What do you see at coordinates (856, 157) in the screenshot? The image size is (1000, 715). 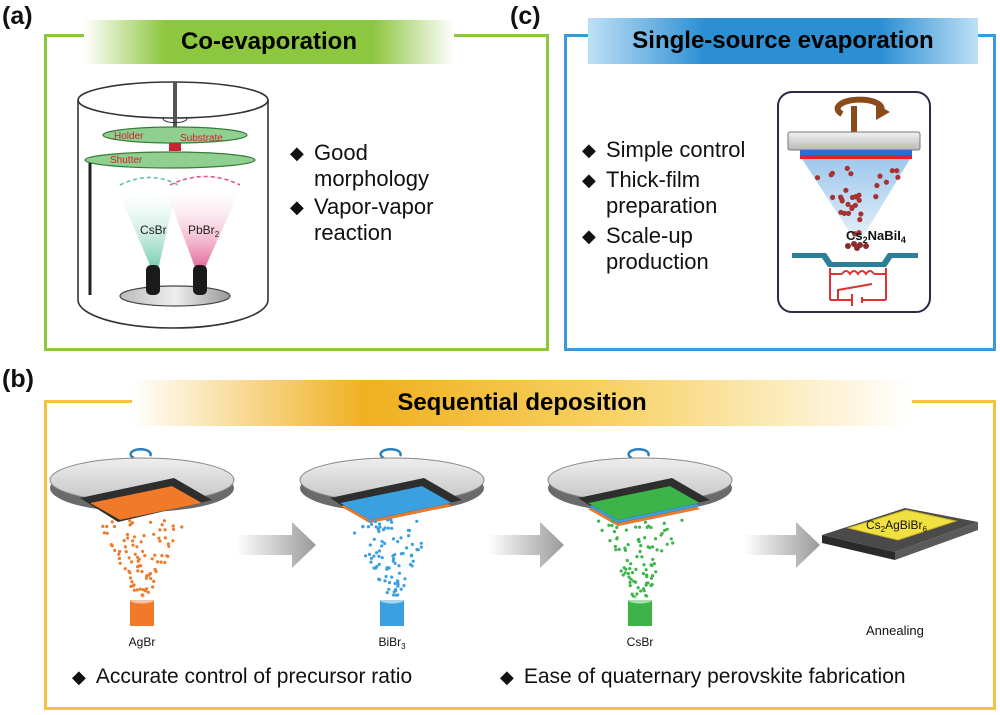 I see `film-red-layer` at bounding box center [856, 157].